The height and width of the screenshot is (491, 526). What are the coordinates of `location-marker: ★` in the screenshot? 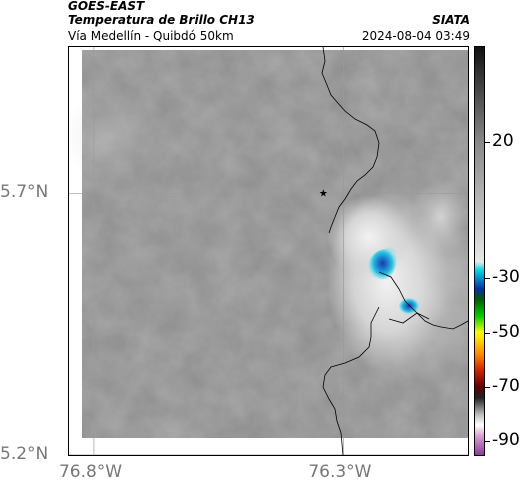 It's located at (323, 193).